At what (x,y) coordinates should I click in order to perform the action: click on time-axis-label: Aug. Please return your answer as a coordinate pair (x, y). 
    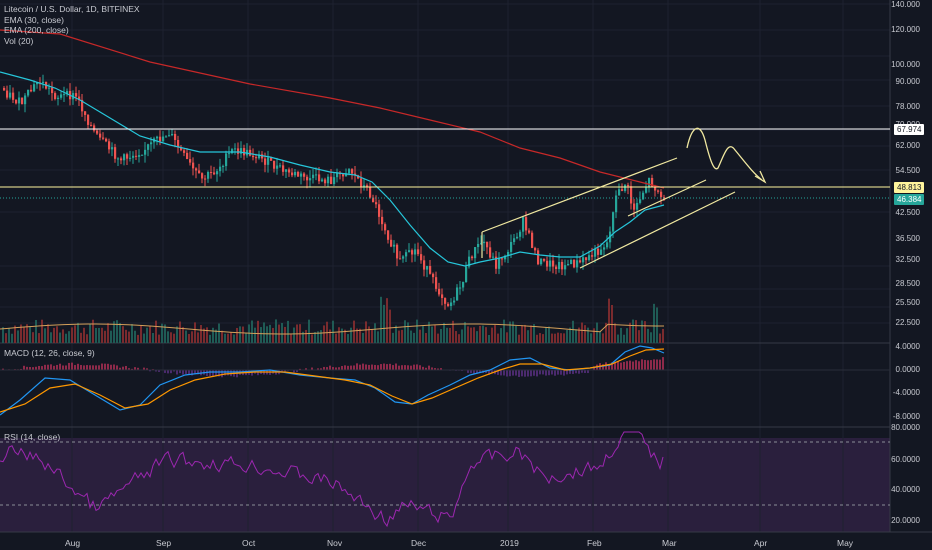
    Looking at the image, I should click on (73, 543).